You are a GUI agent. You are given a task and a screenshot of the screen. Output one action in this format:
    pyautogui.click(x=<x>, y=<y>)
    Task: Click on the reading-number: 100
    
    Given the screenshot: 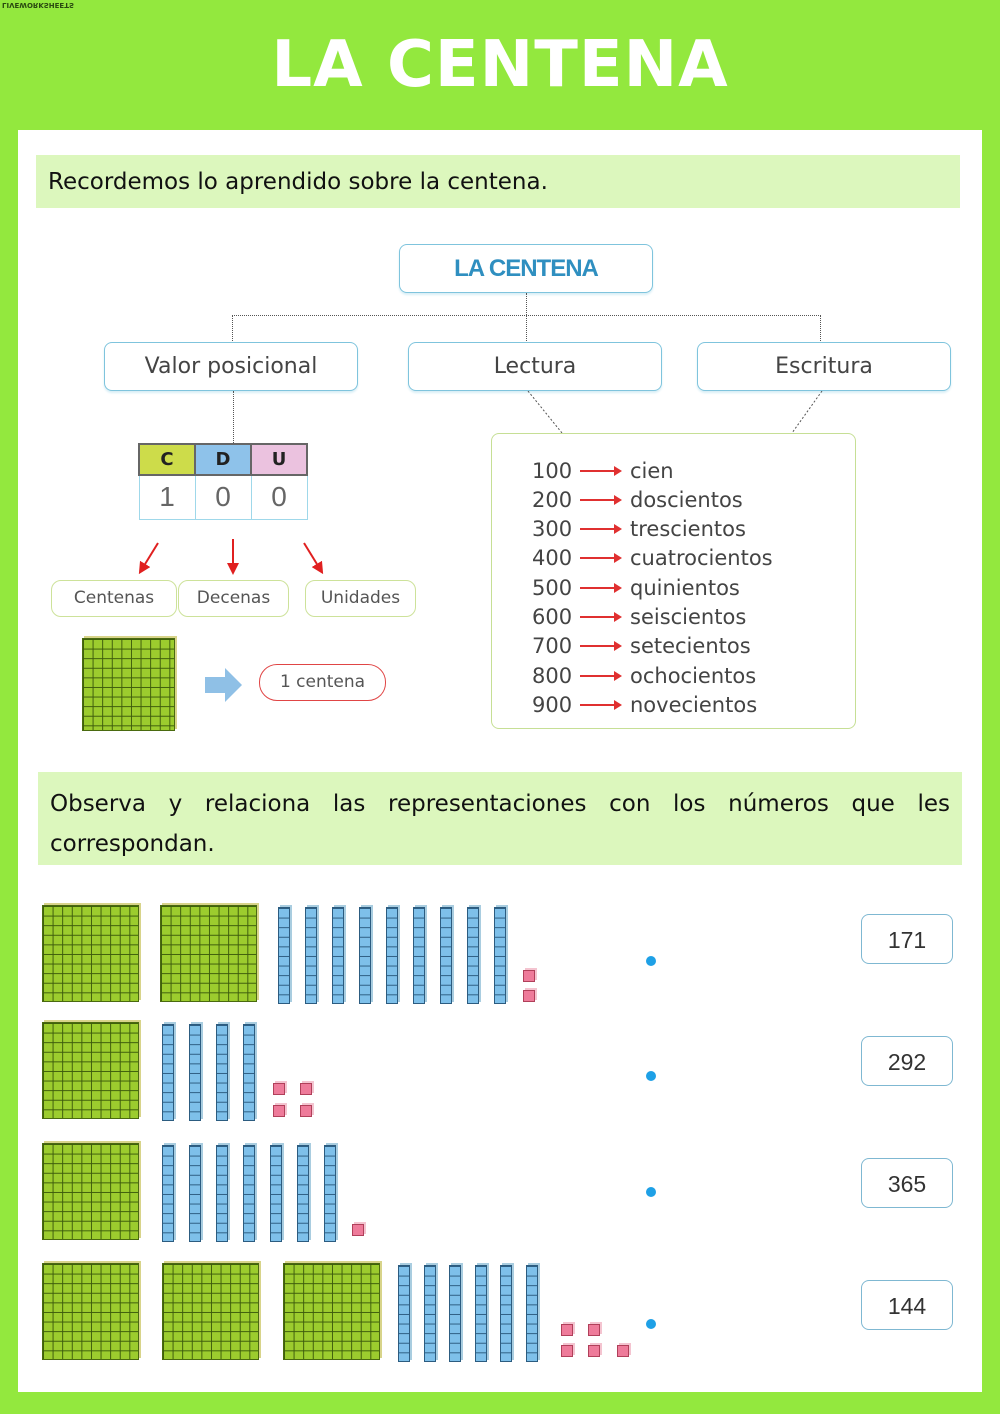 What is the action you would take?
    pyautogui.click(x=552, y=470)
    